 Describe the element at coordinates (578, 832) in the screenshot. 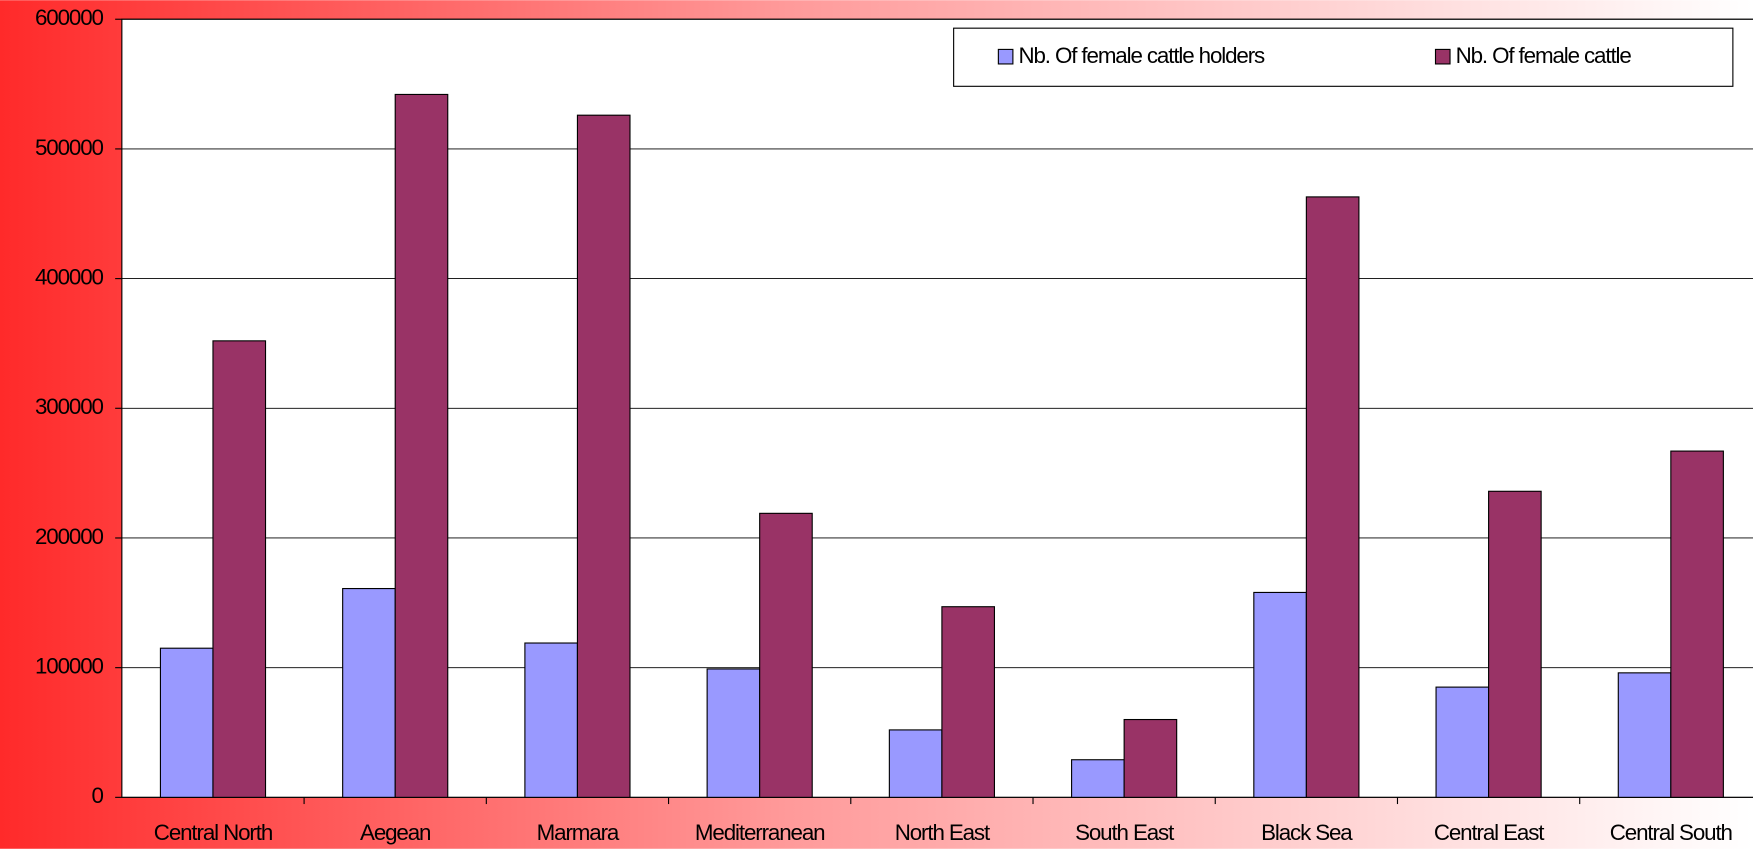

I see `x-tick-label: Marmara` at that location.